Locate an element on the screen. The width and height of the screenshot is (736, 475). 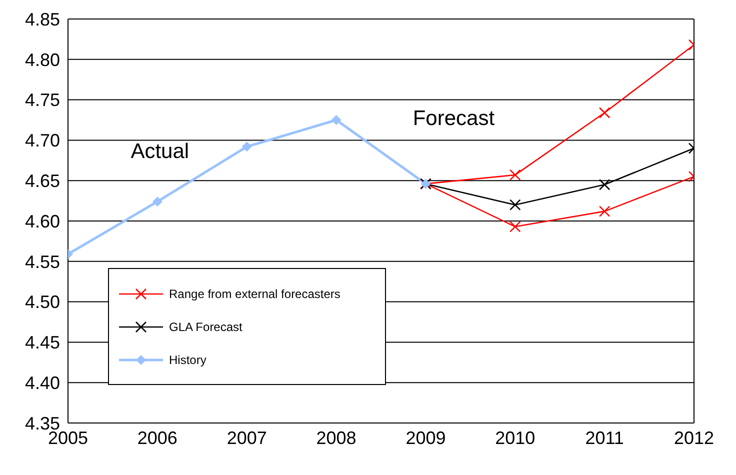
y-tick-label: 4.55 is located at coordinates (42, 262).